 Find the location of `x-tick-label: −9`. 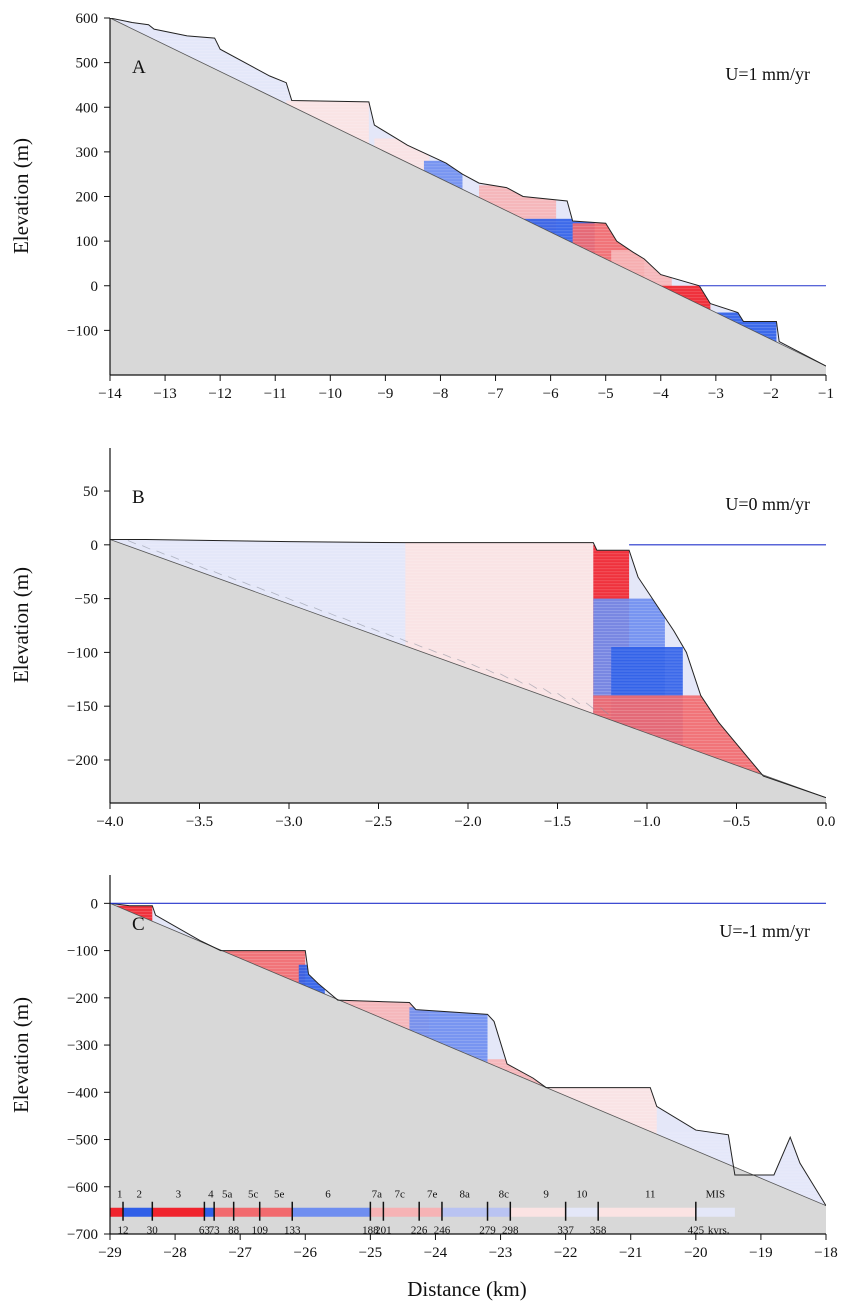

x-tick-label: −9 is located at coordinates (385, 394).